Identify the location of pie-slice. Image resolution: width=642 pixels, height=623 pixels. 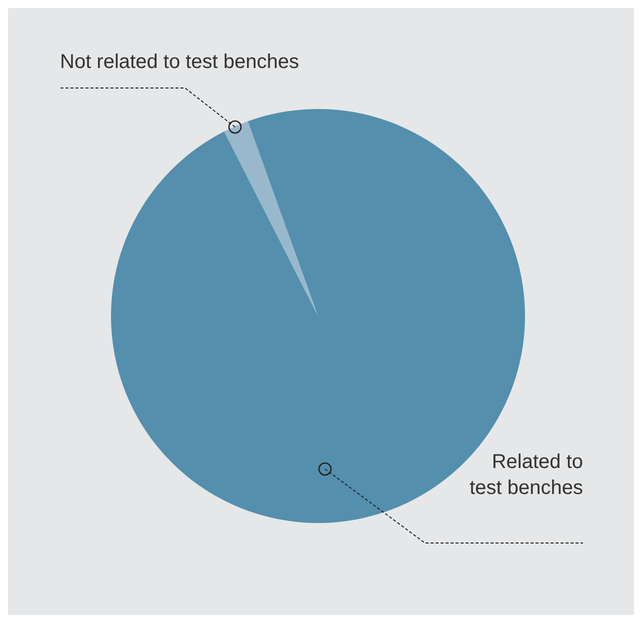
(271, 218).